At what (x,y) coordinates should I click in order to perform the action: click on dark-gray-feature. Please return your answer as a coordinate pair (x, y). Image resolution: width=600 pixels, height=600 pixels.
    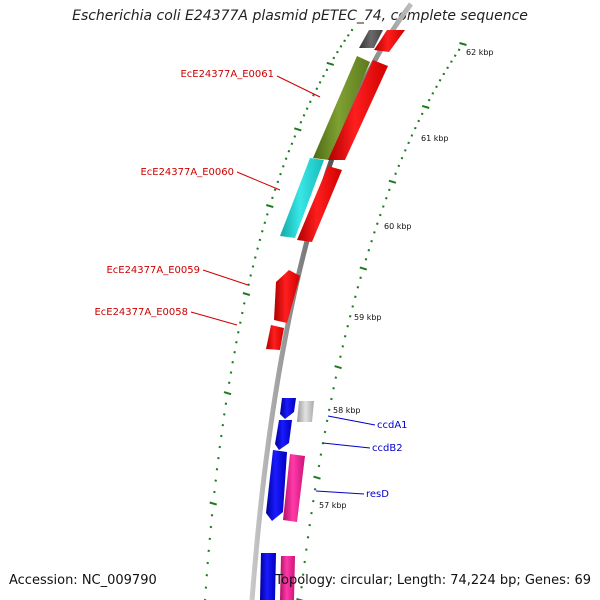
    Looking at the image, I should click on (371, 39).